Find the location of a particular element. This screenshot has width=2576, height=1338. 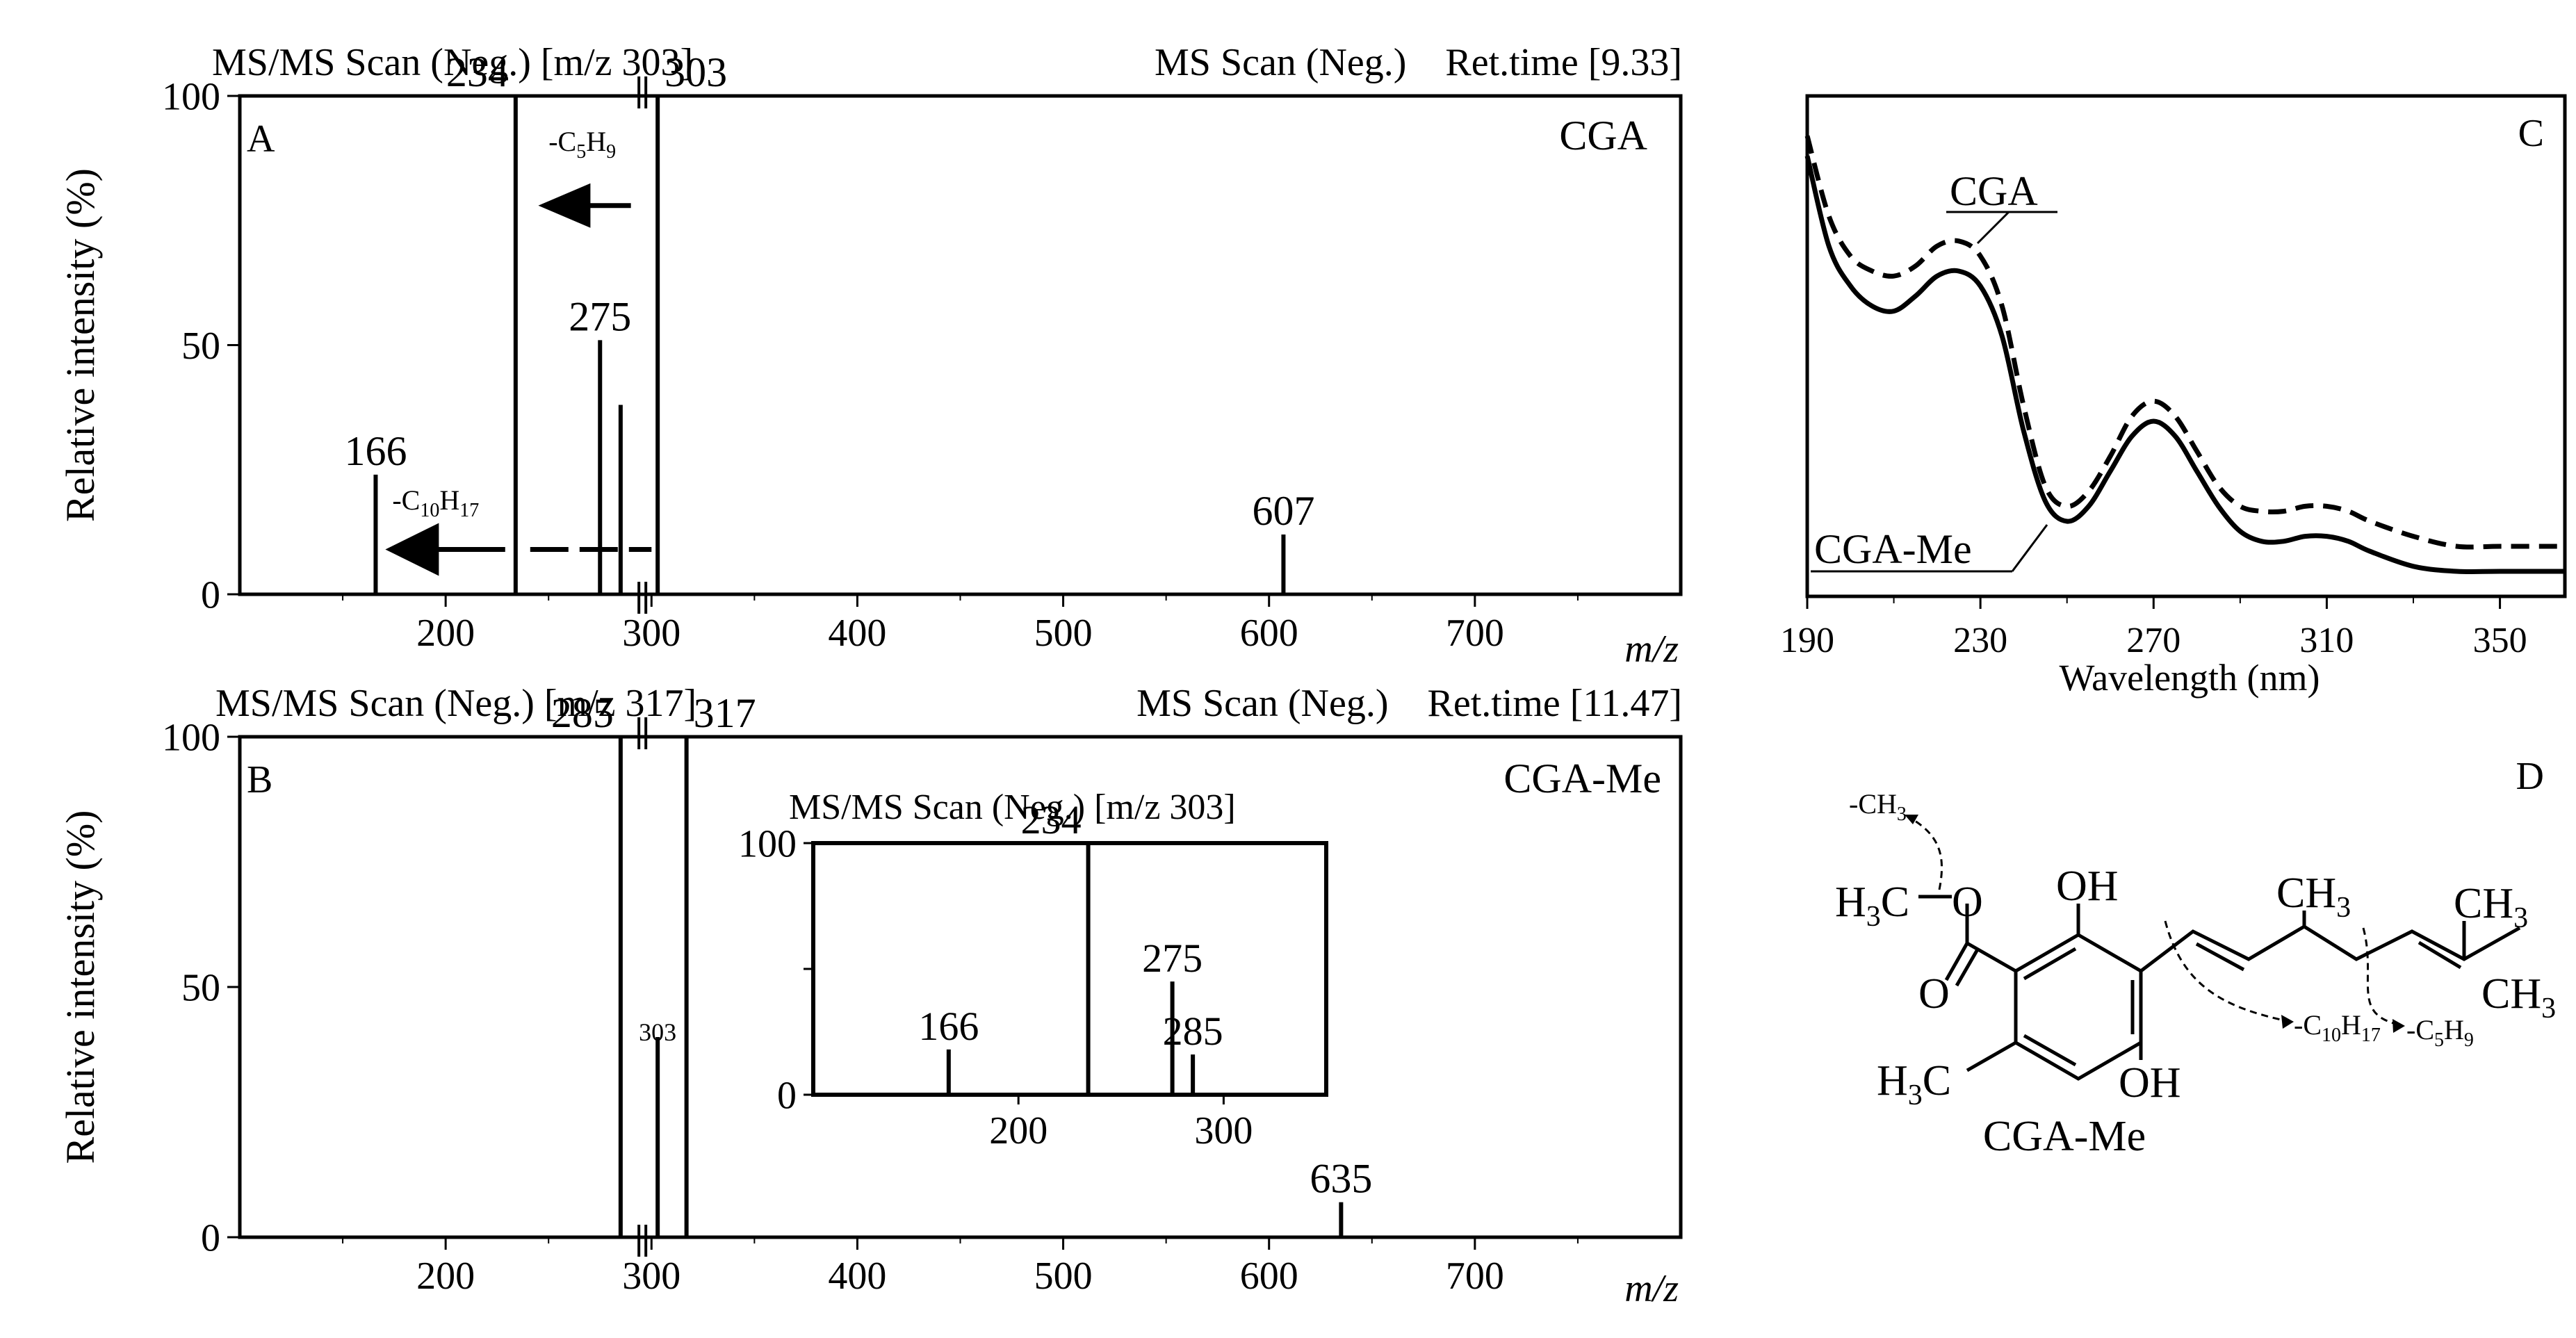

bond-carbonyl-o-double is located at coordinates (1967, 967).